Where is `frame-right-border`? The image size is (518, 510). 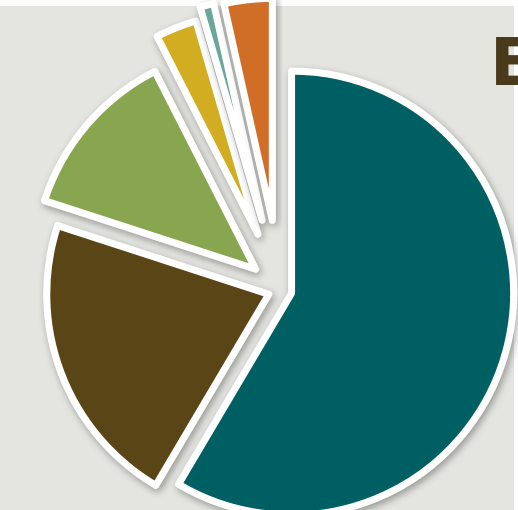 frame-right-border is located at coordinates (516, 255).